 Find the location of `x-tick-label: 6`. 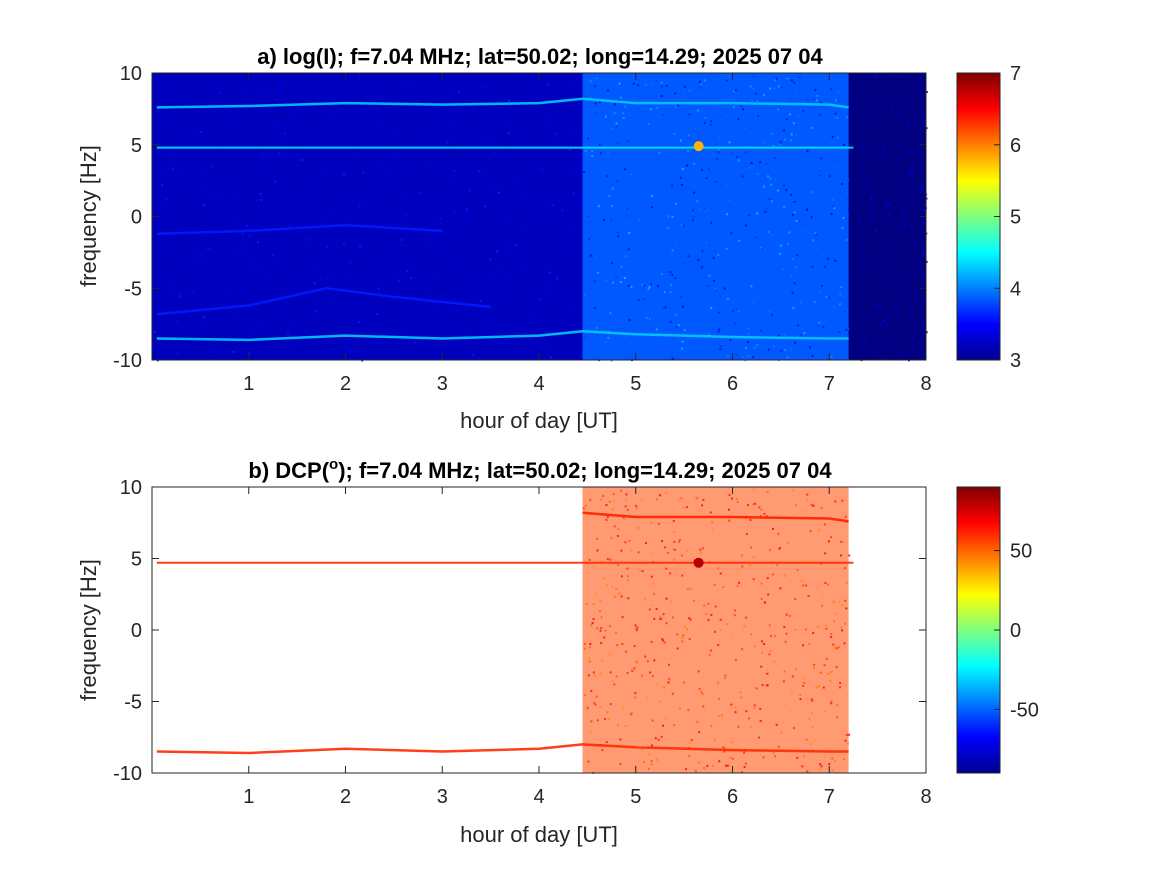

x-tick-label: 6 is located at coordinates (732, 797).